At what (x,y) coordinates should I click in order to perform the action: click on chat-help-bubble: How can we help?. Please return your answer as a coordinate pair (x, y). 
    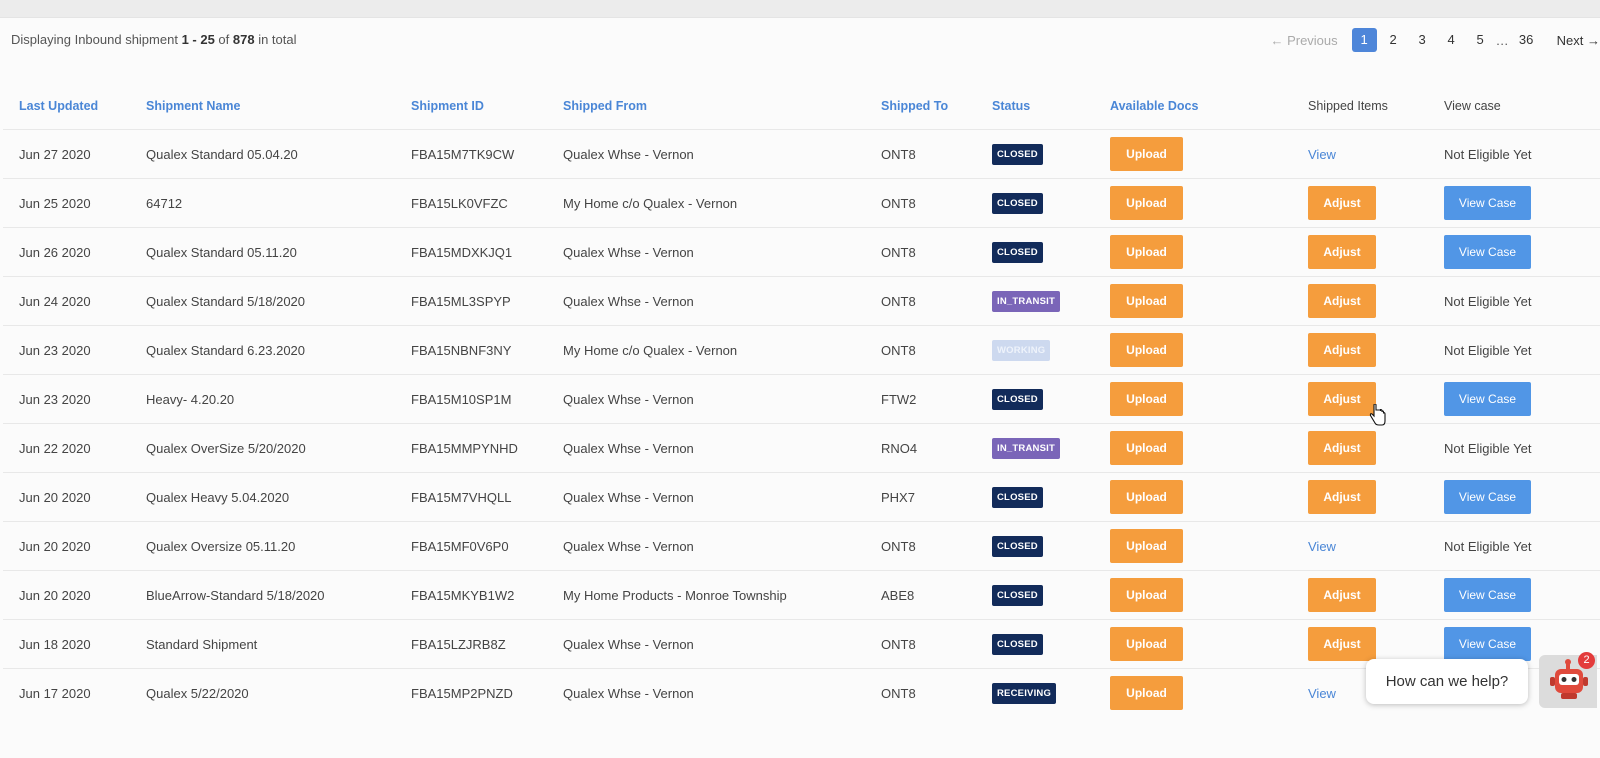
    Looking at the image, I should click on (1447, 681).